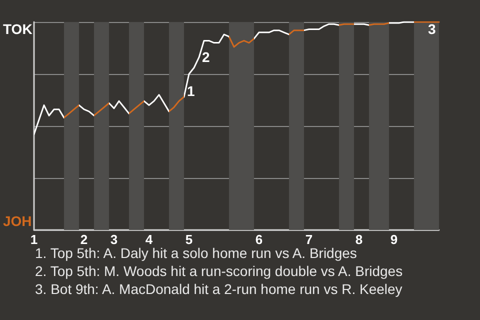 The height and width of the screenshot is (320, 480). Describe the element at coordinates (114, 239) in the screenshot. I see `x-tick-label: 3` at that location.